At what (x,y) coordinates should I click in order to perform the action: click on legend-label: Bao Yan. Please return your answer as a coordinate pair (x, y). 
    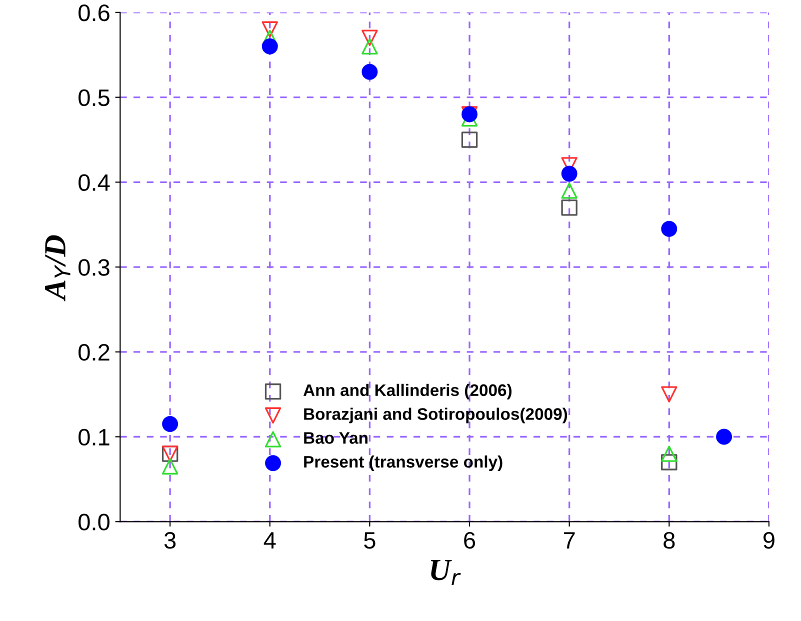
    Looking at the image, I should click on (336, 438).